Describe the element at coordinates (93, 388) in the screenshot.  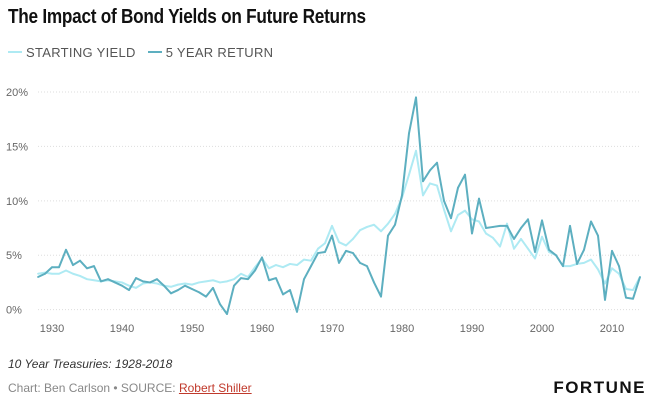
I see `credit-text: Chart: Ben Carlson • SOURCE:` at that location.